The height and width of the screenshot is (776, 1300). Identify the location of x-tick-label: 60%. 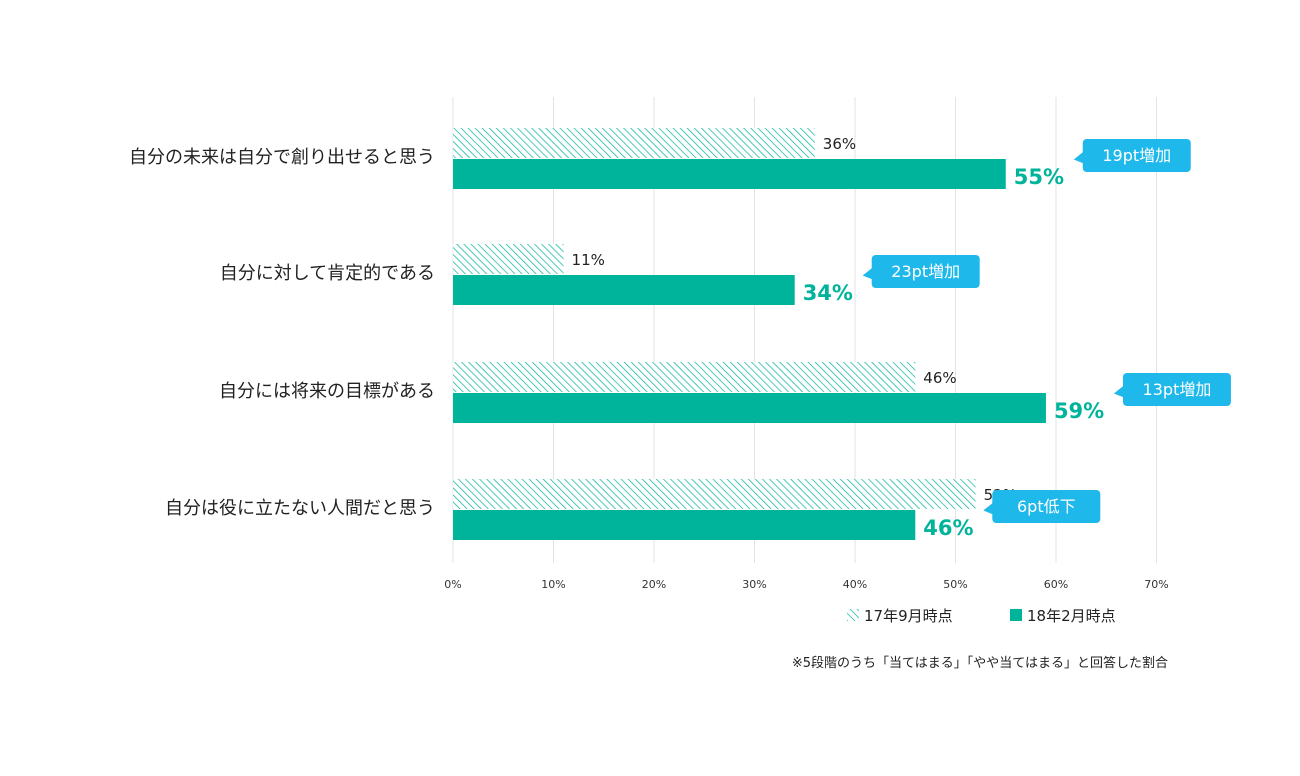
(1056, 584).